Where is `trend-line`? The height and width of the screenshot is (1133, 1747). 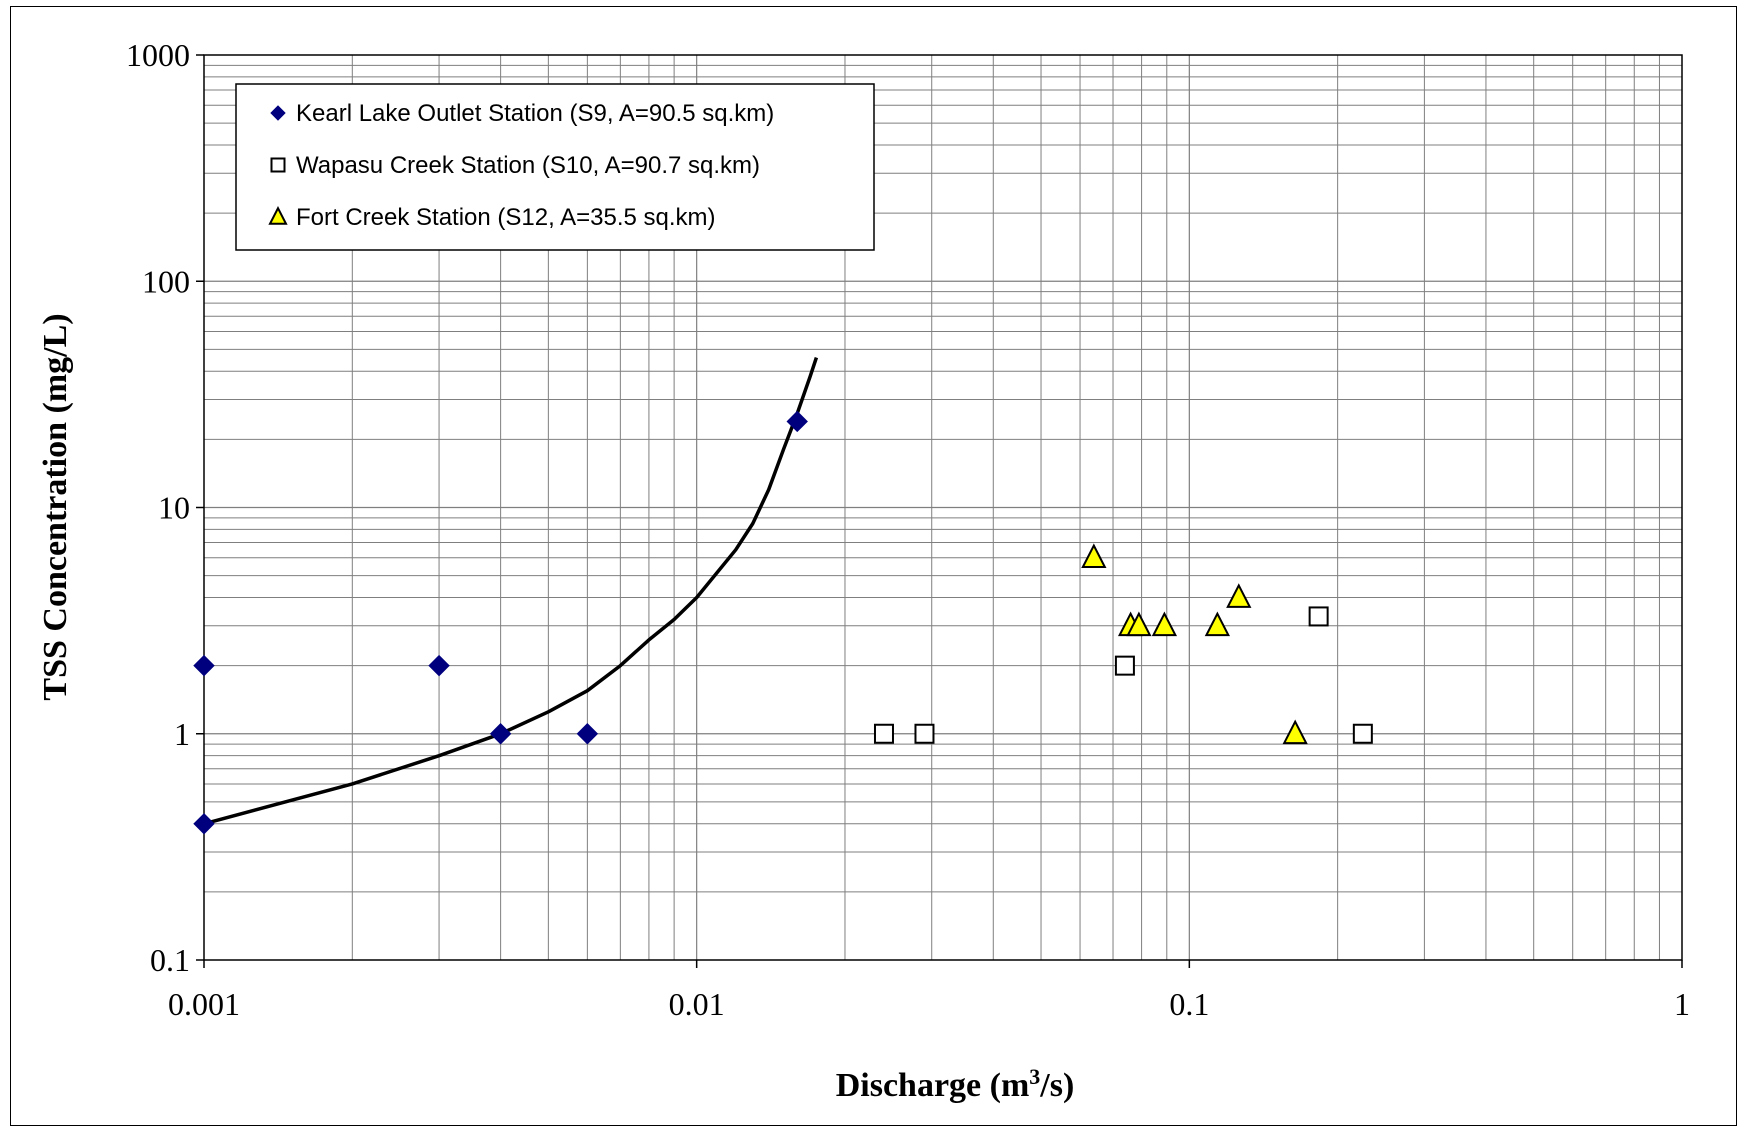 trend-line is located at coordinates (511, 591).